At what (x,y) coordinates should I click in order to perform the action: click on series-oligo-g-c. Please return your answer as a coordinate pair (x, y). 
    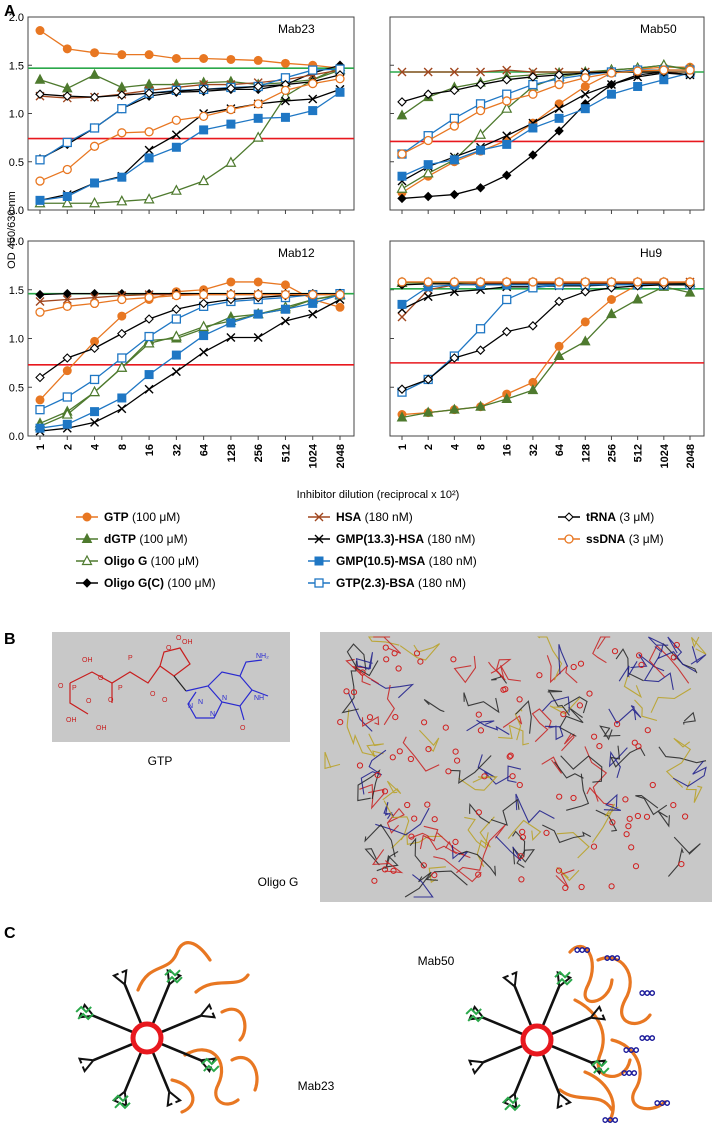
    Looking at the image, I should click on (190, 112).